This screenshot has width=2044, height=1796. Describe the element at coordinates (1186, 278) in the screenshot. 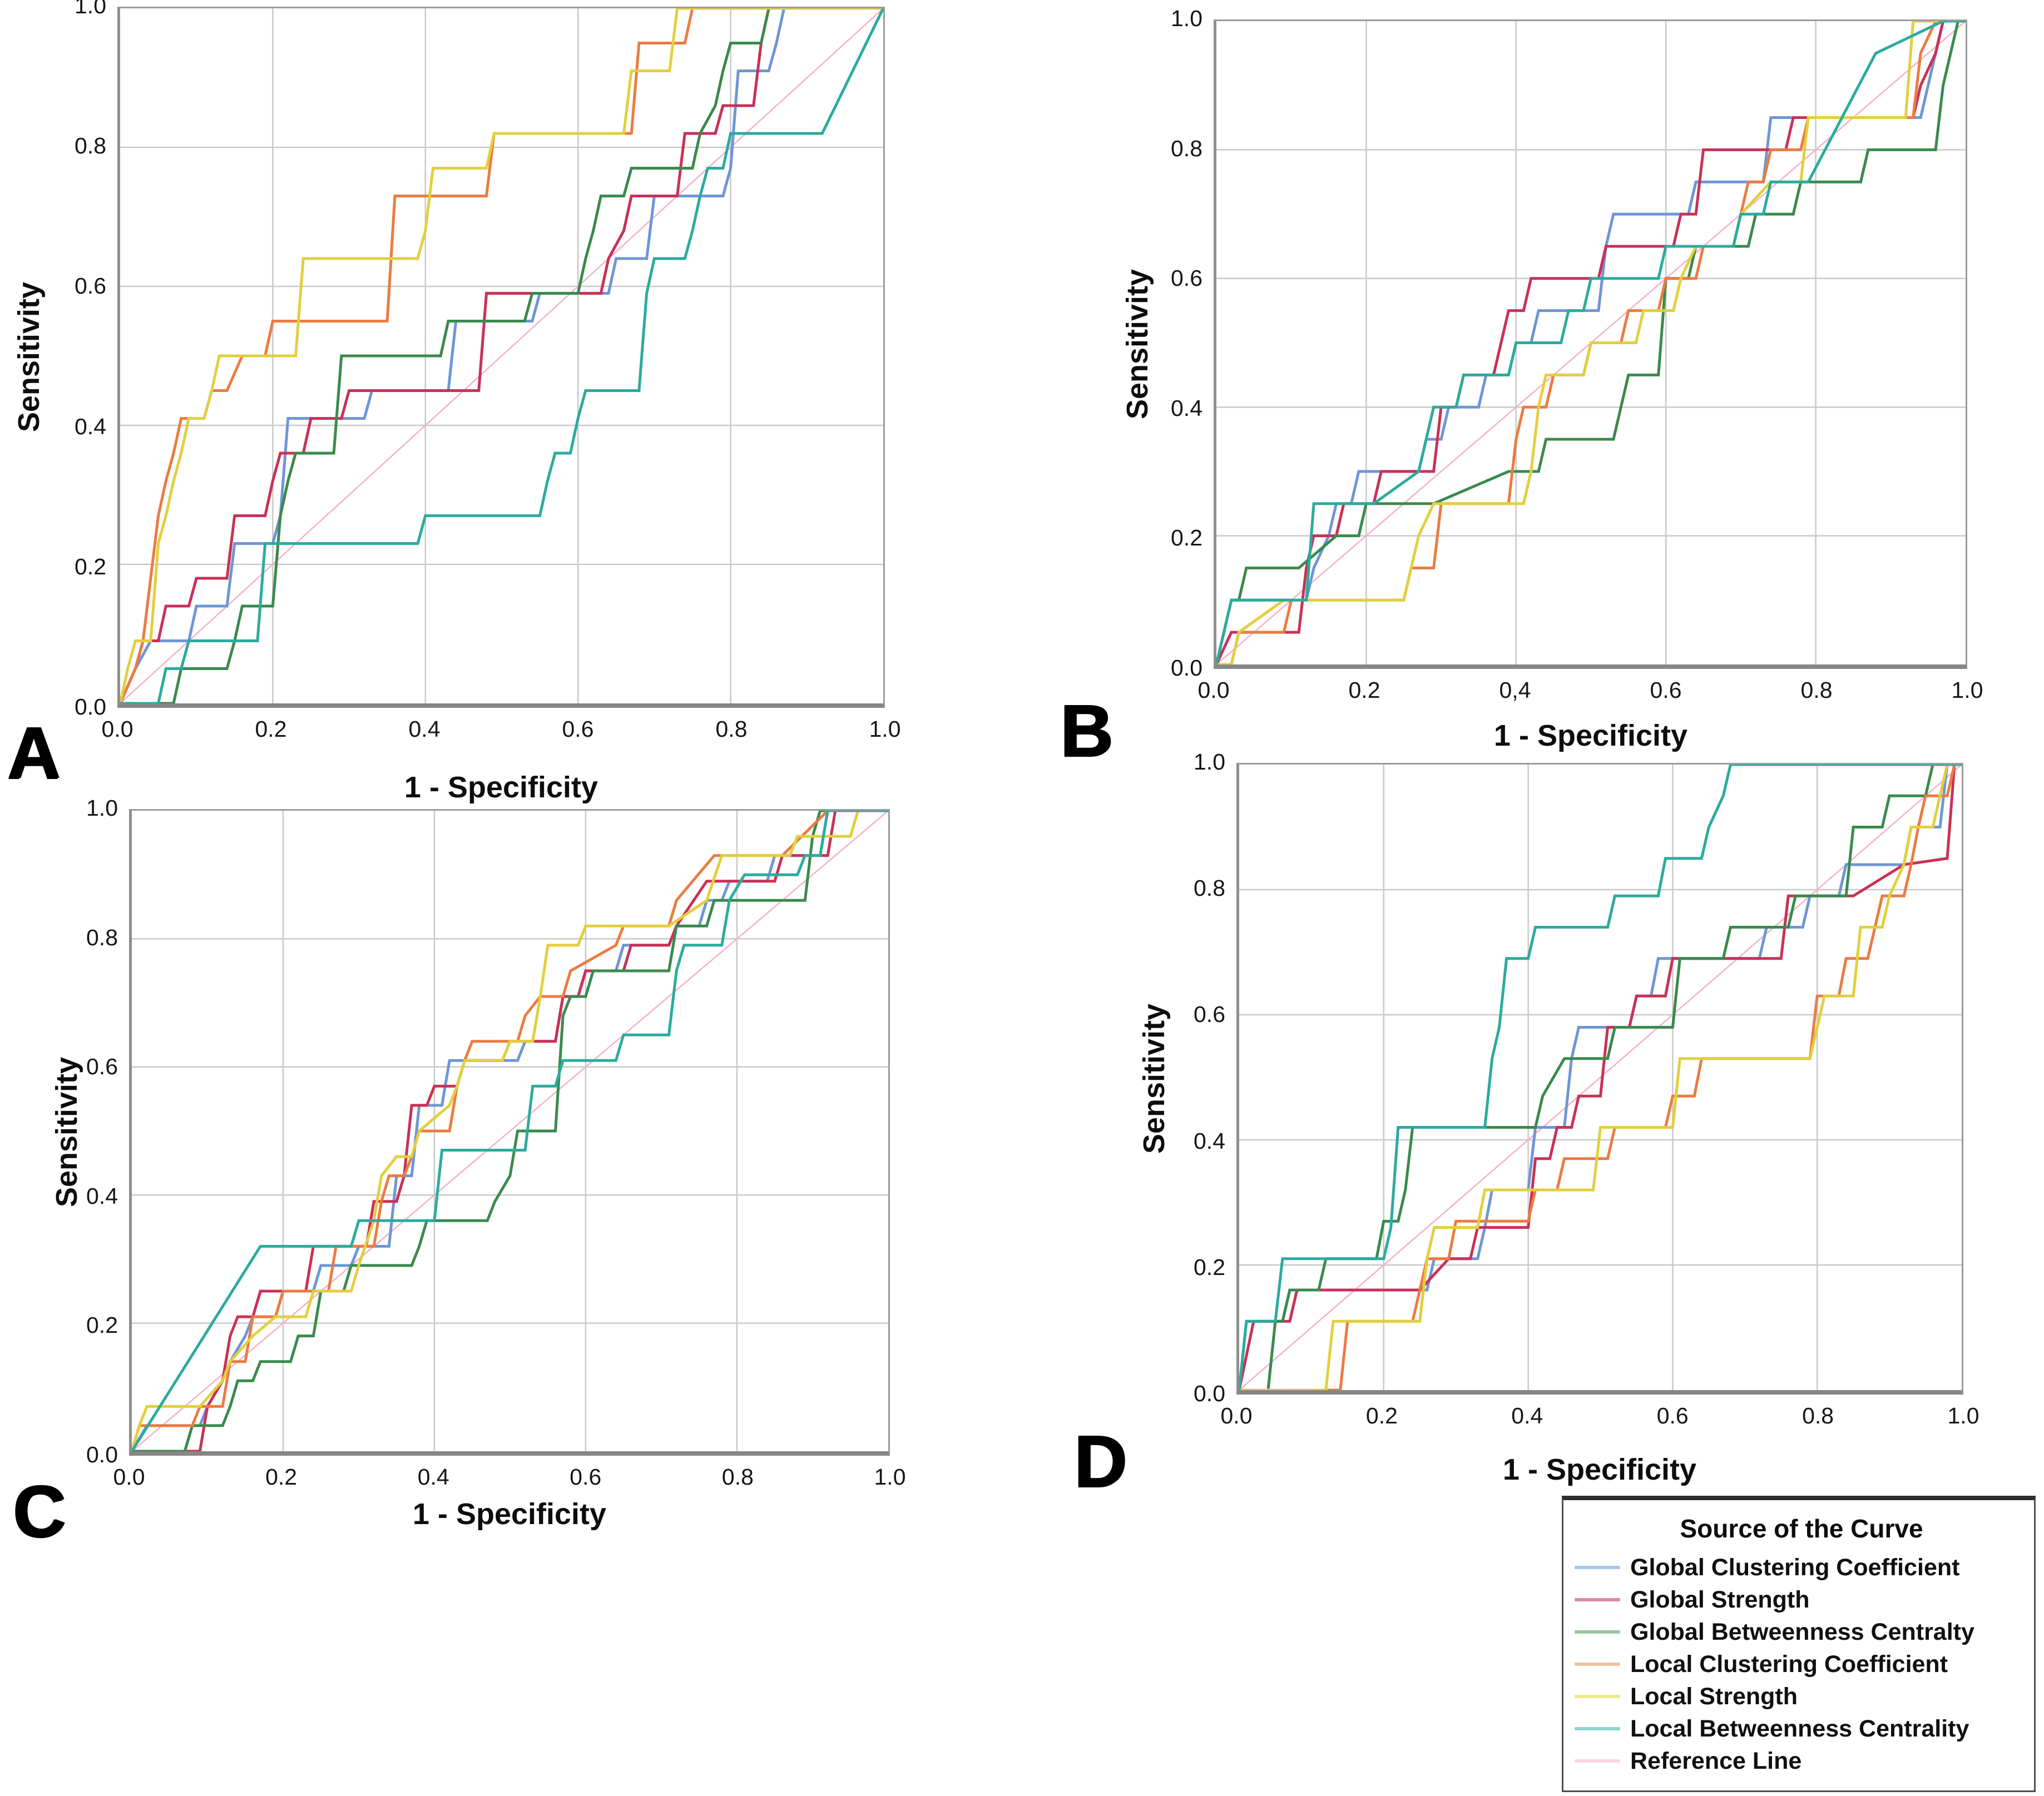

I see `y-tick-label: 0.6` at that location.